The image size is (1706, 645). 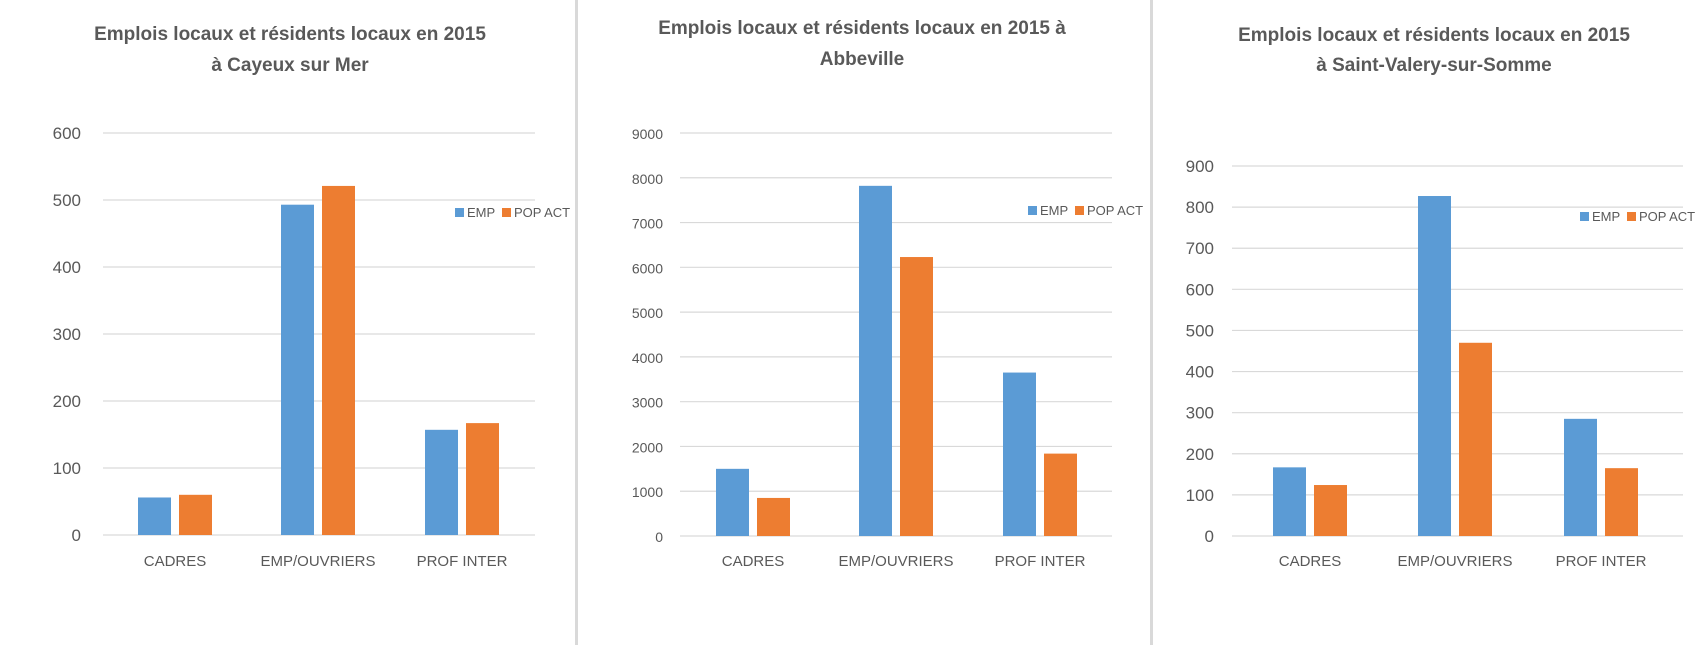 I want to click on y-tick-label: 5000, so click(x=647, y=313).